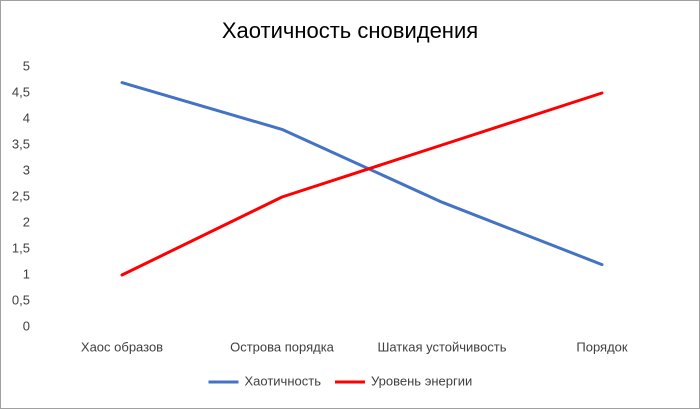 The width and height of the screenshot is (700, 409). What do you see at coordinates (26, 325) in the screenshot?
I see `y-tick-label: 0` at bounding box center [26, 325].